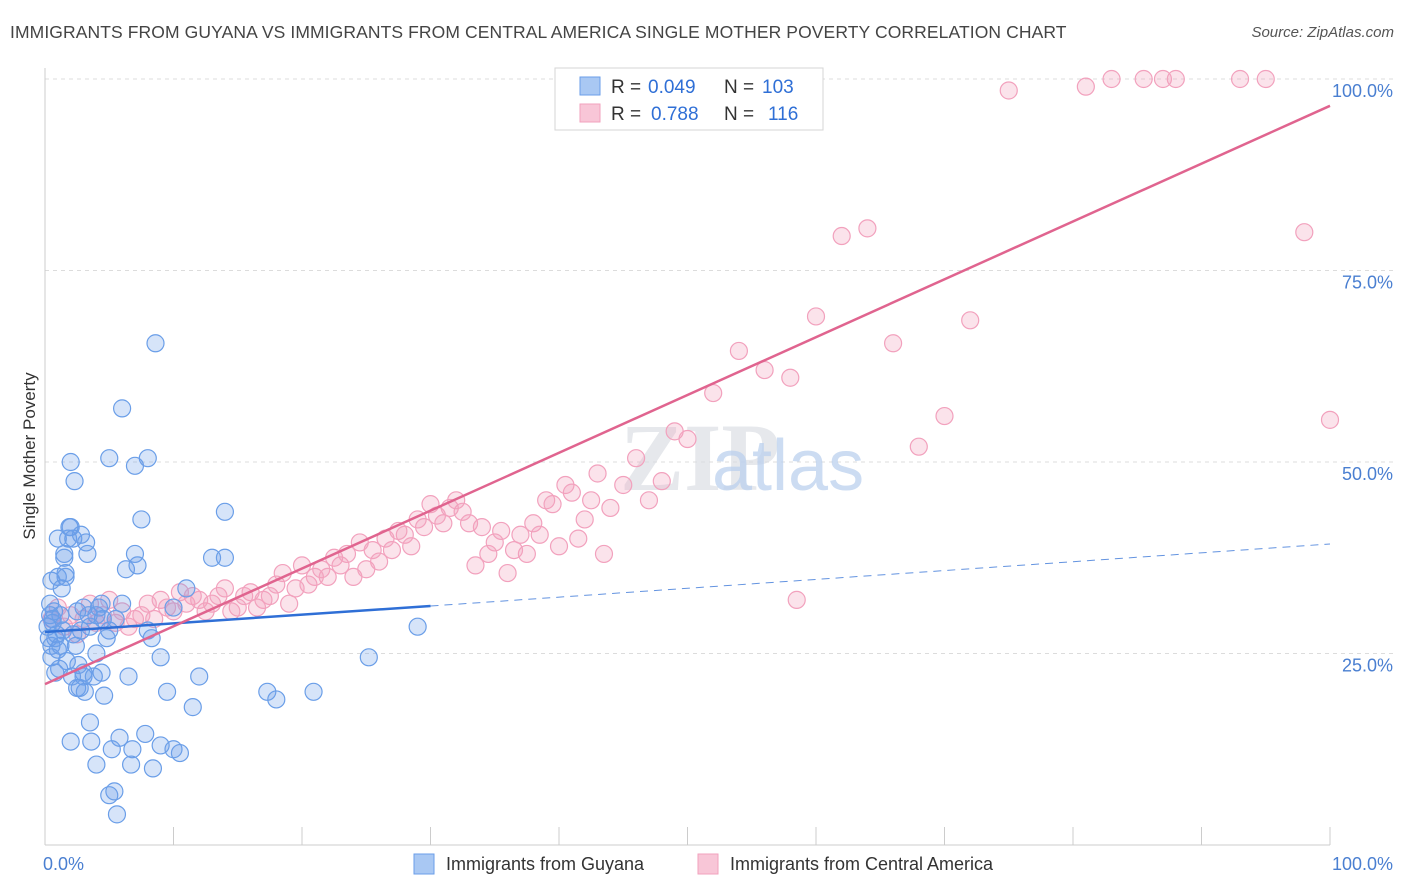 This screenshot has width=1406, height=892. I want to click on stats-n-label-2: N =, so click(739, 114).